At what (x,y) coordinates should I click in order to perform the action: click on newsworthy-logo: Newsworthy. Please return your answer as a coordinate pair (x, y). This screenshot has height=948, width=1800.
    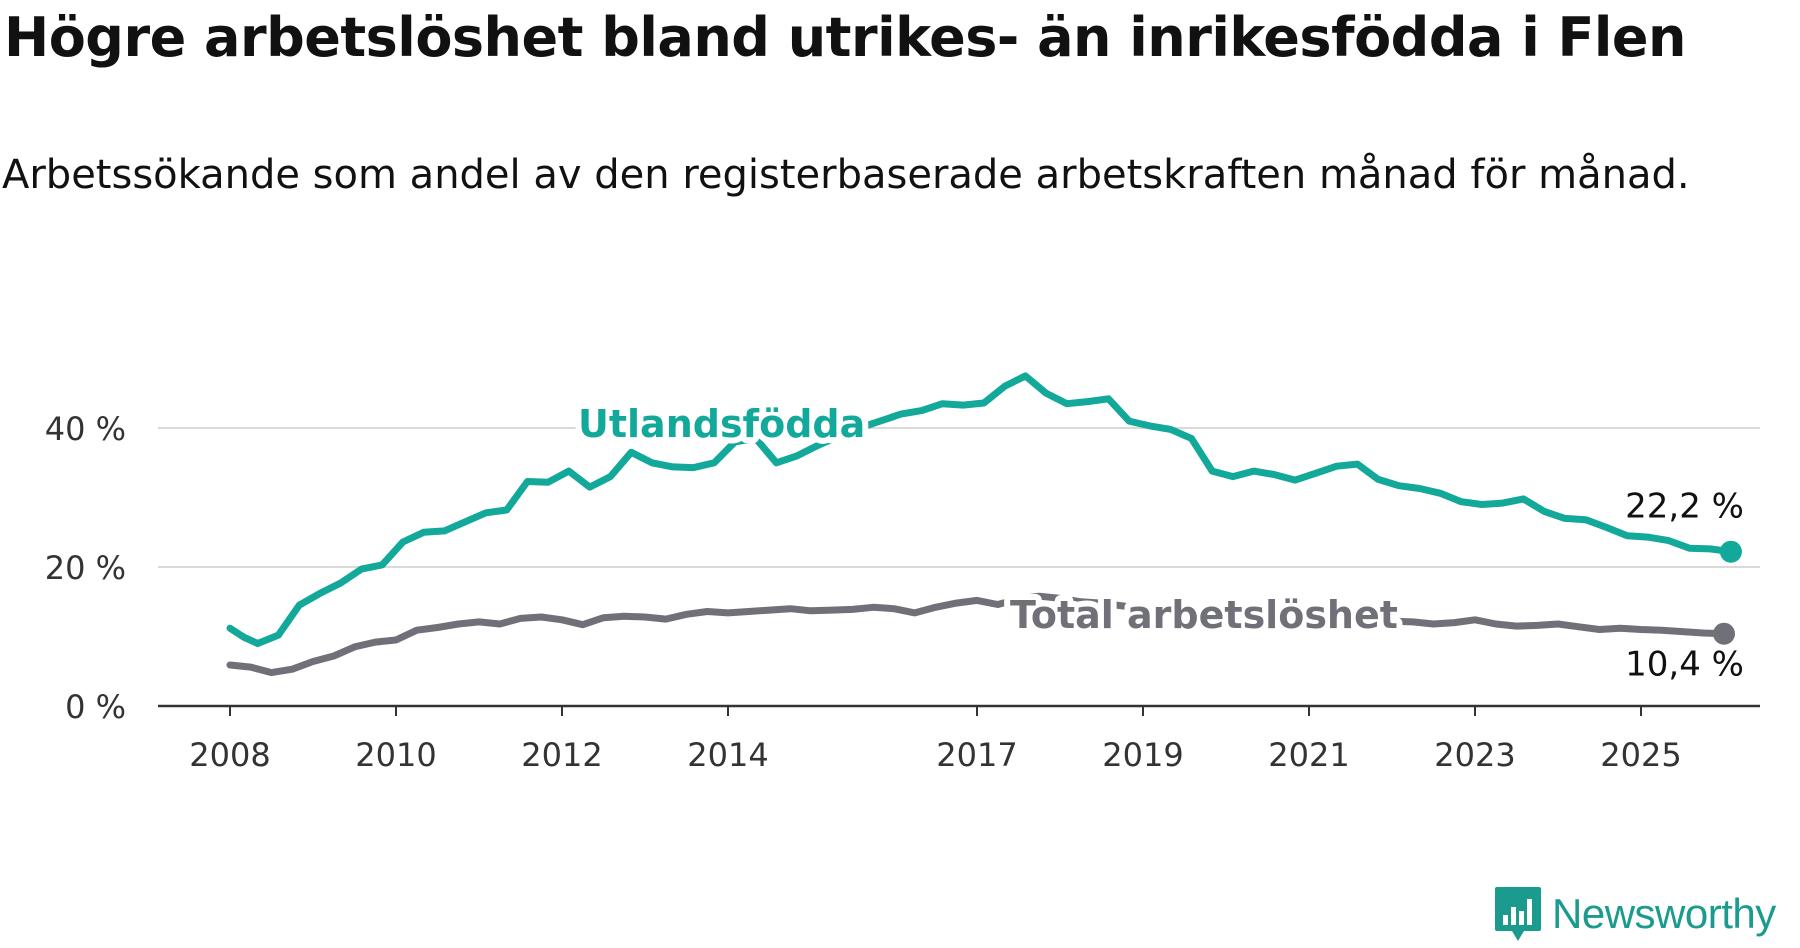
    Looking at the image, I should click on (1635, 914).